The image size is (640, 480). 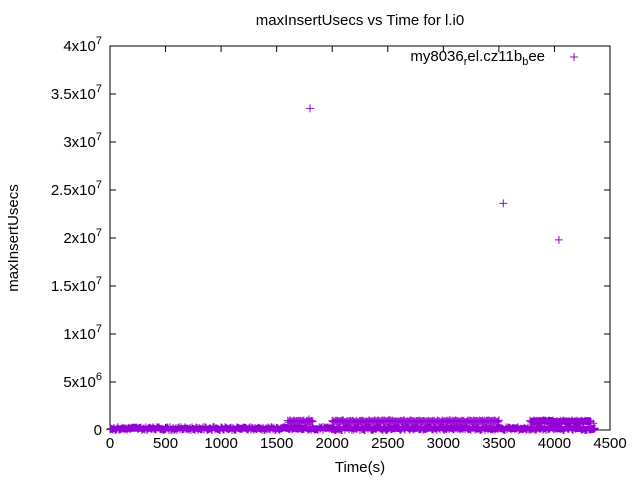 I want to click on legend-label: my8036rel.cz11bbee, so click(x=477, y=58).